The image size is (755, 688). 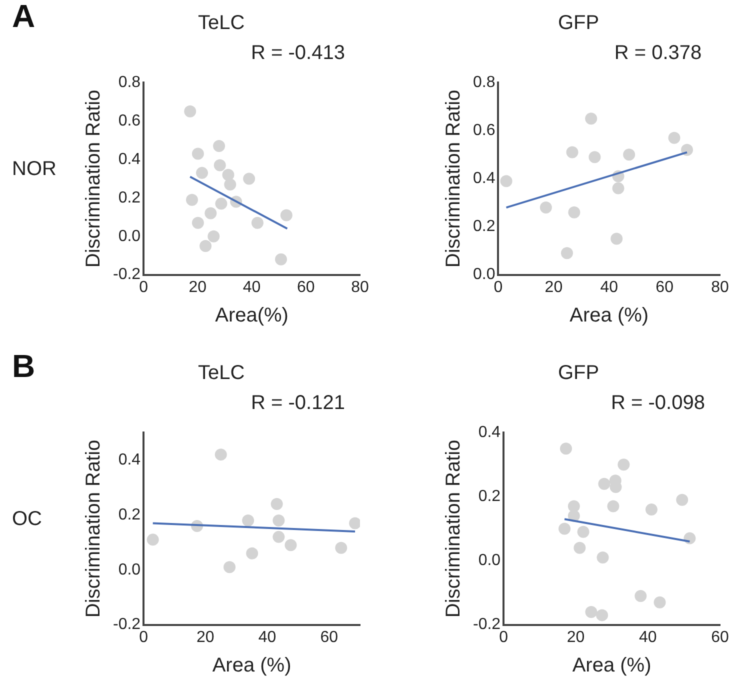 I want to click on x-axis-title: Area(%), so click(x=251, y=315).